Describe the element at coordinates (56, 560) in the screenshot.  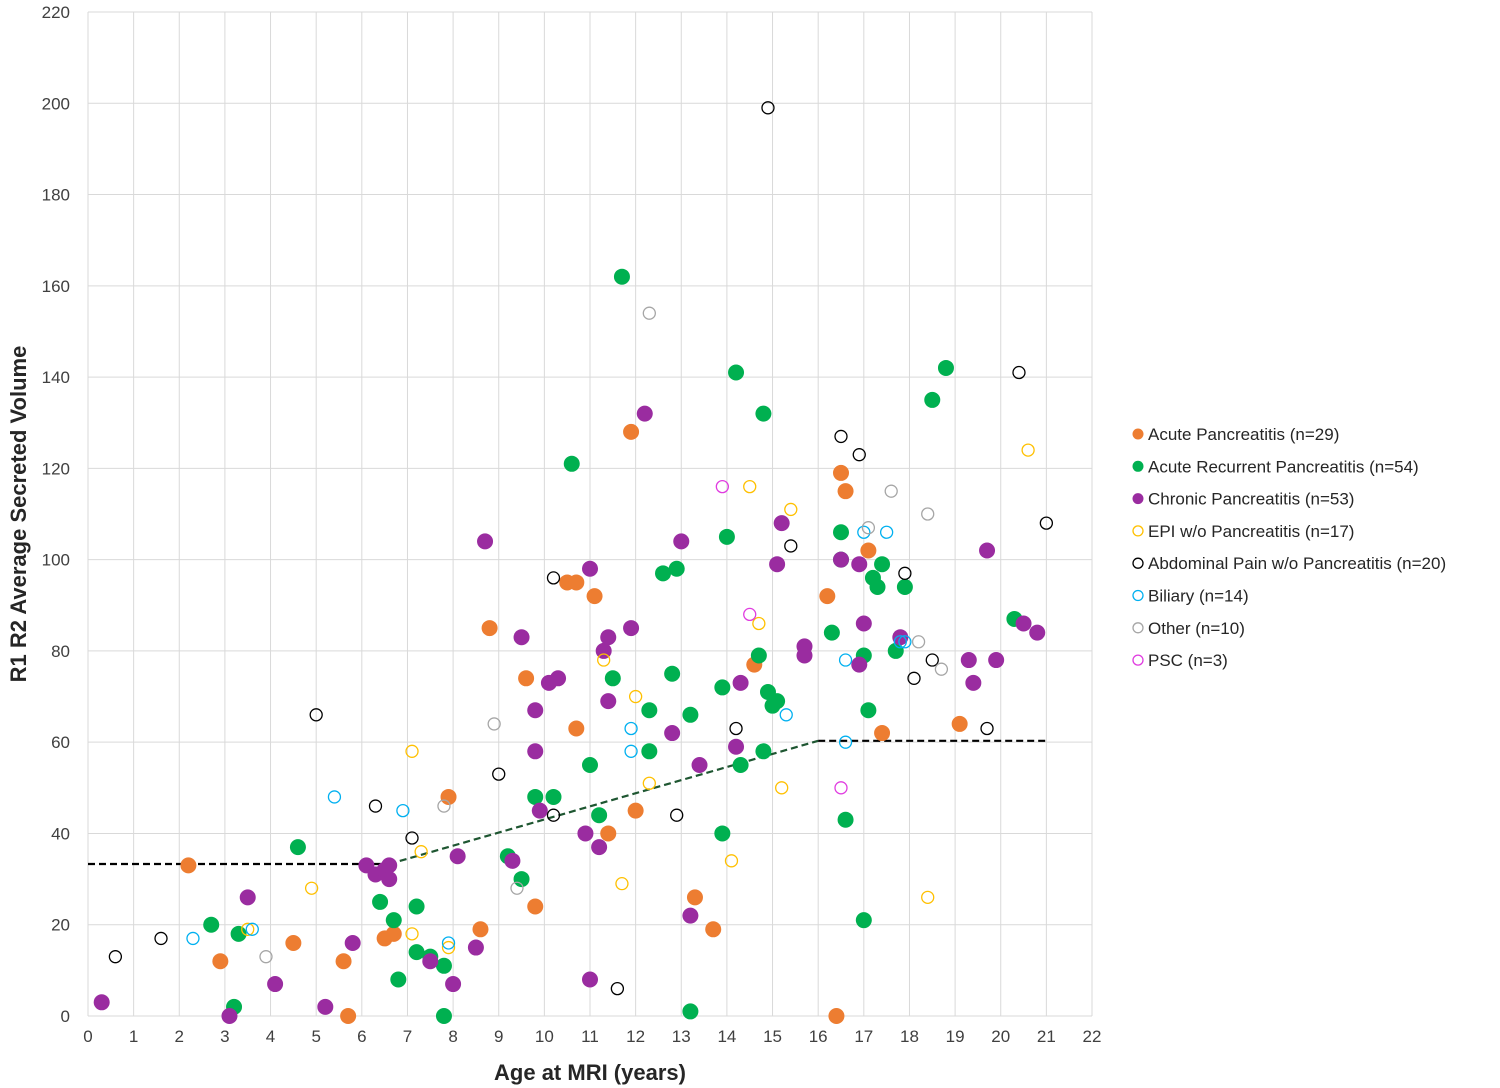
I see `y-tick-label: 100` at that location.